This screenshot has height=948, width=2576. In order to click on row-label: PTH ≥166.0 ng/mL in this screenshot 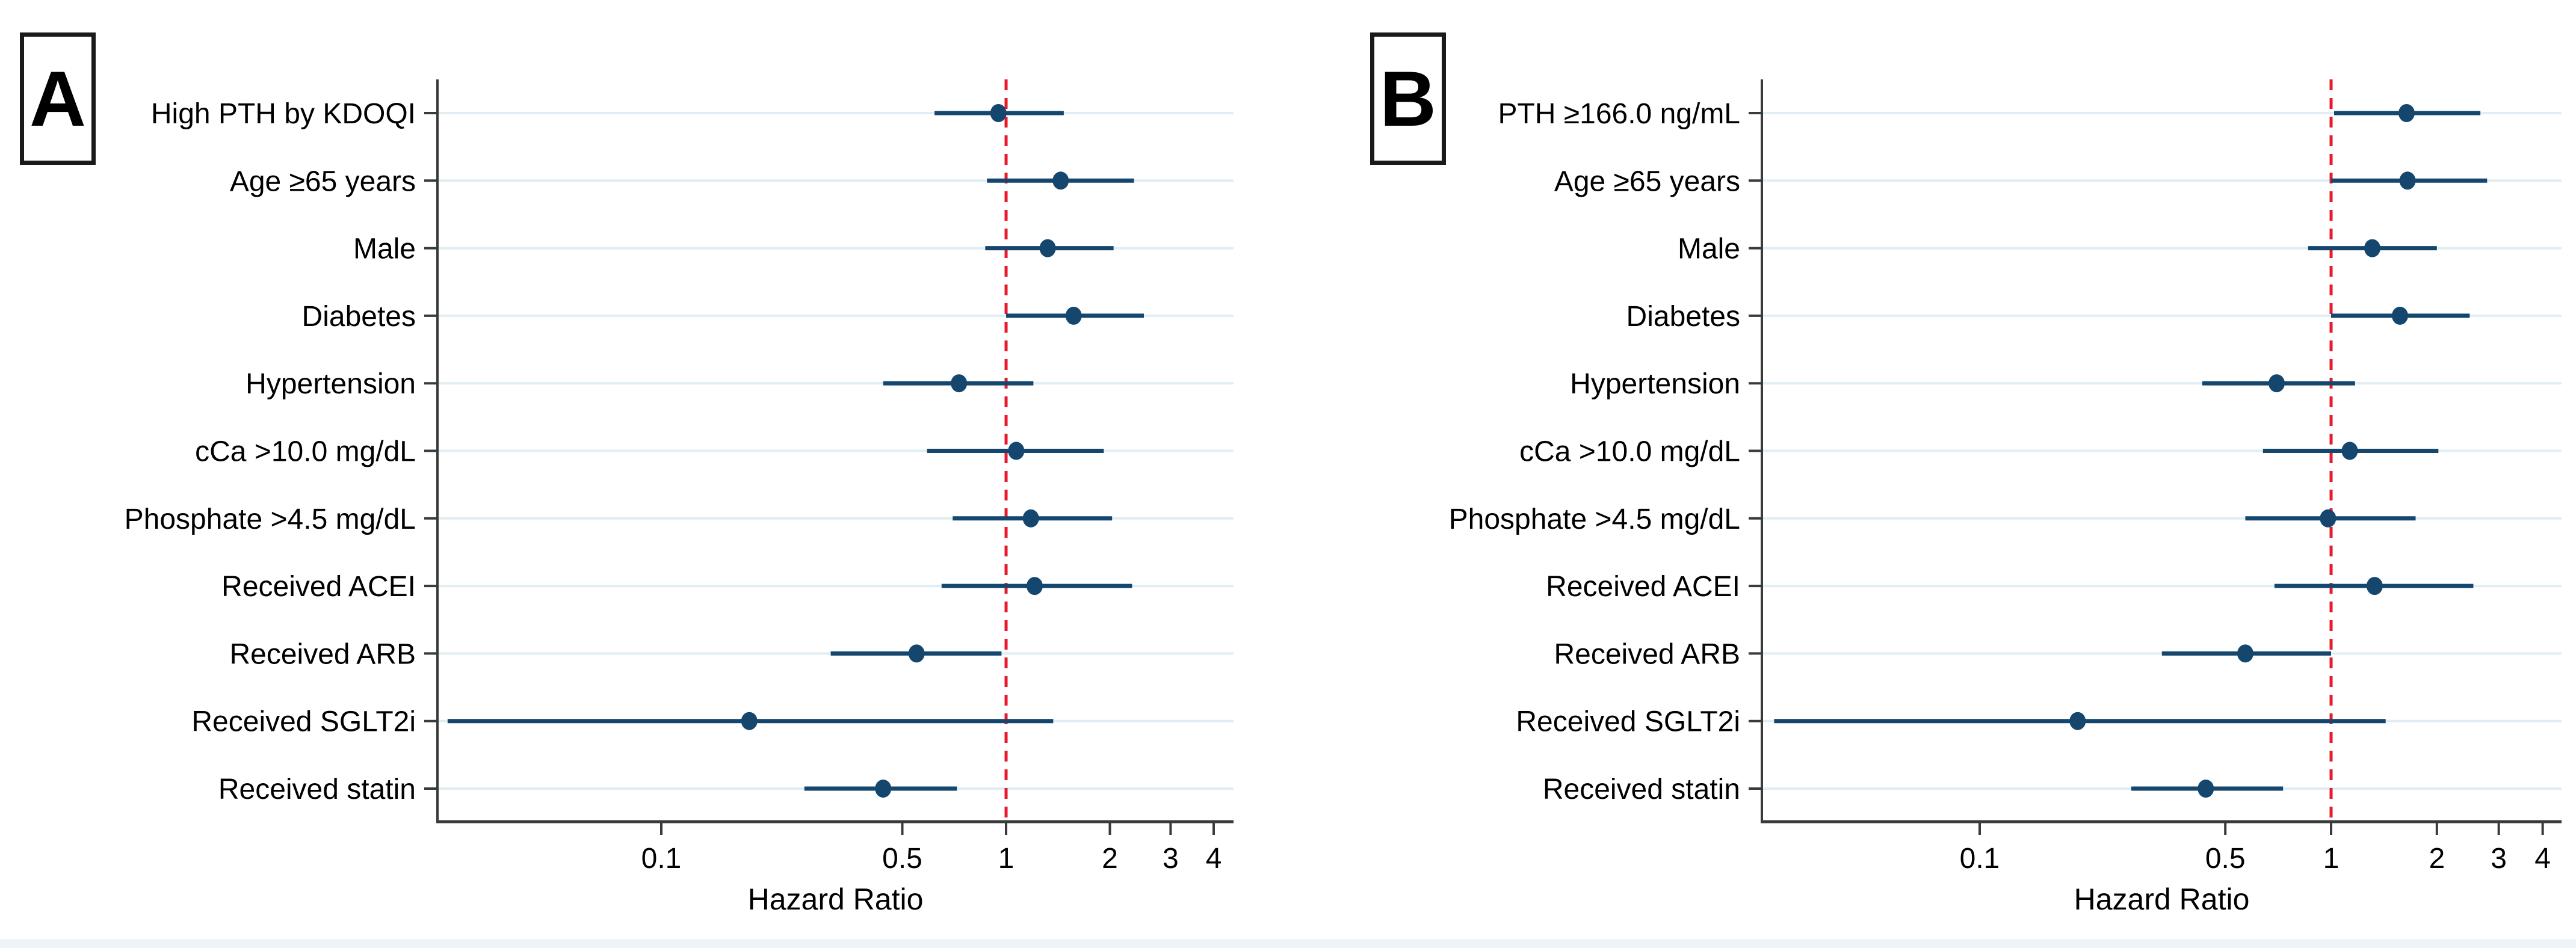, I will do `click(1619, 114)`.